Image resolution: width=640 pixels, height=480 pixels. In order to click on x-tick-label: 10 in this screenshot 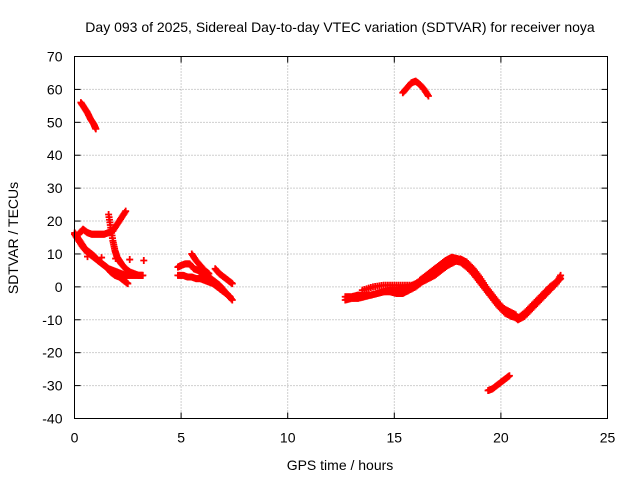, I will do `click(288, 438)`.